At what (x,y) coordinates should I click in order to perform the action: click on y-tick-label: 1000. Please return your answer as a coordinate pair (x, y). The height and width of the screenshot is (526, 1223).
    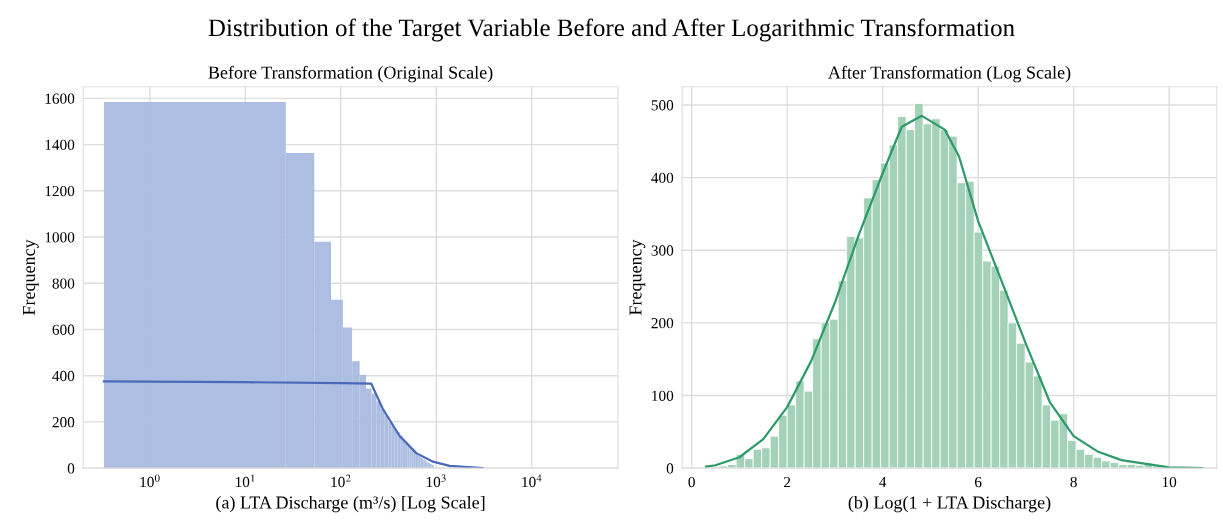
    Looking at the image, I should click on (60, 237).